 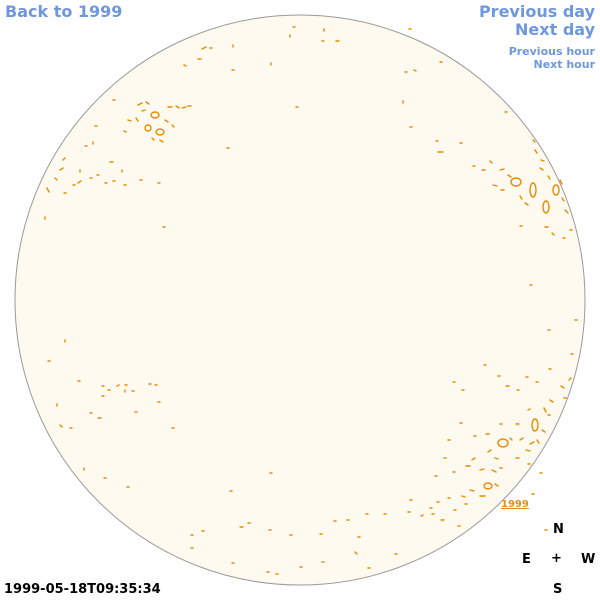 I want to click on previous-day-link: Previous day, so click(x=536, y=11).